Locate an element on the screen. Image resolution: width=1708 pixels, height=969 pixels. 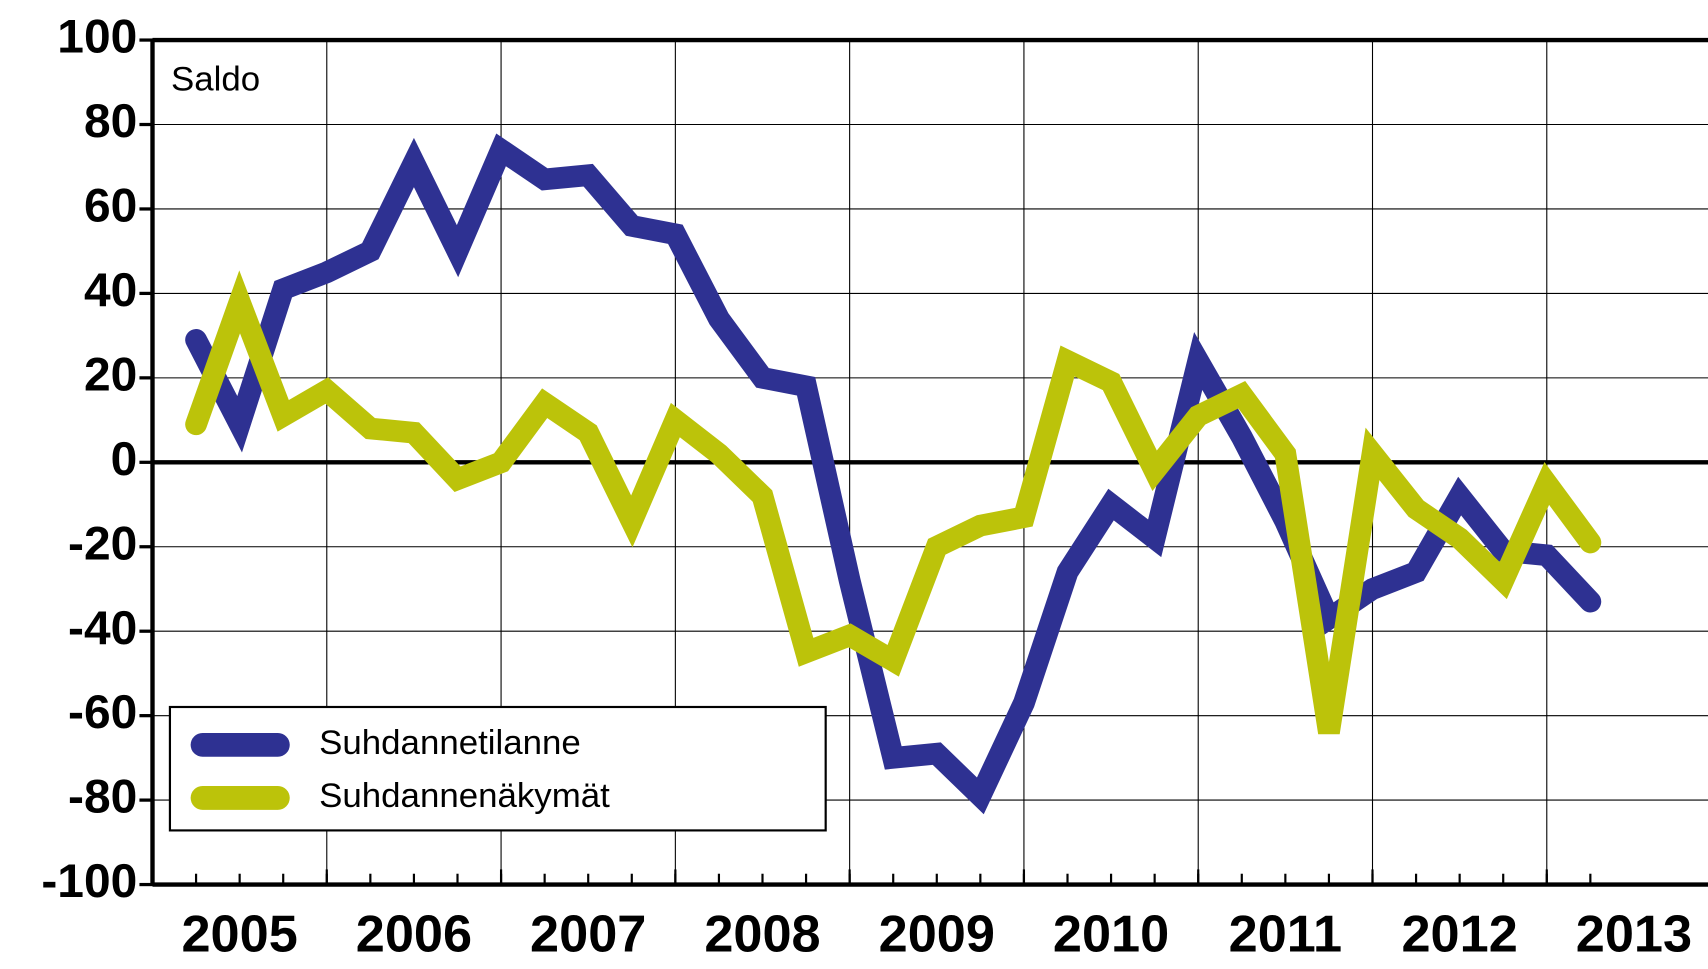
x-tick-label: 2005 is located at coordinates (239, 934).